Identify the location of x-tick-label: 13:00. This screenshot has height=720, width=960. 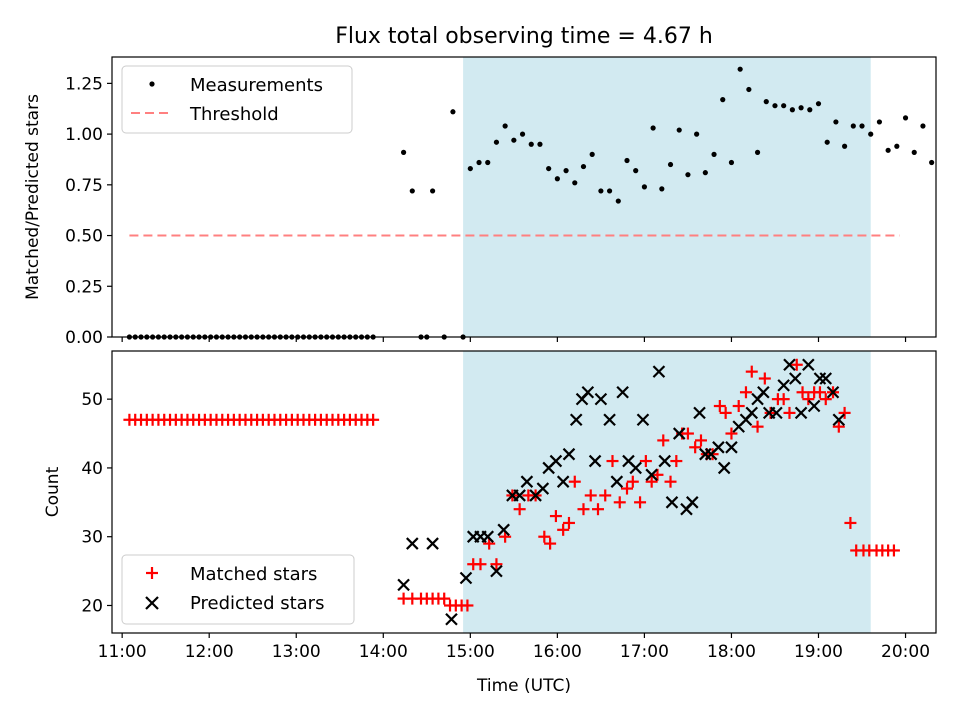
(296, 652).